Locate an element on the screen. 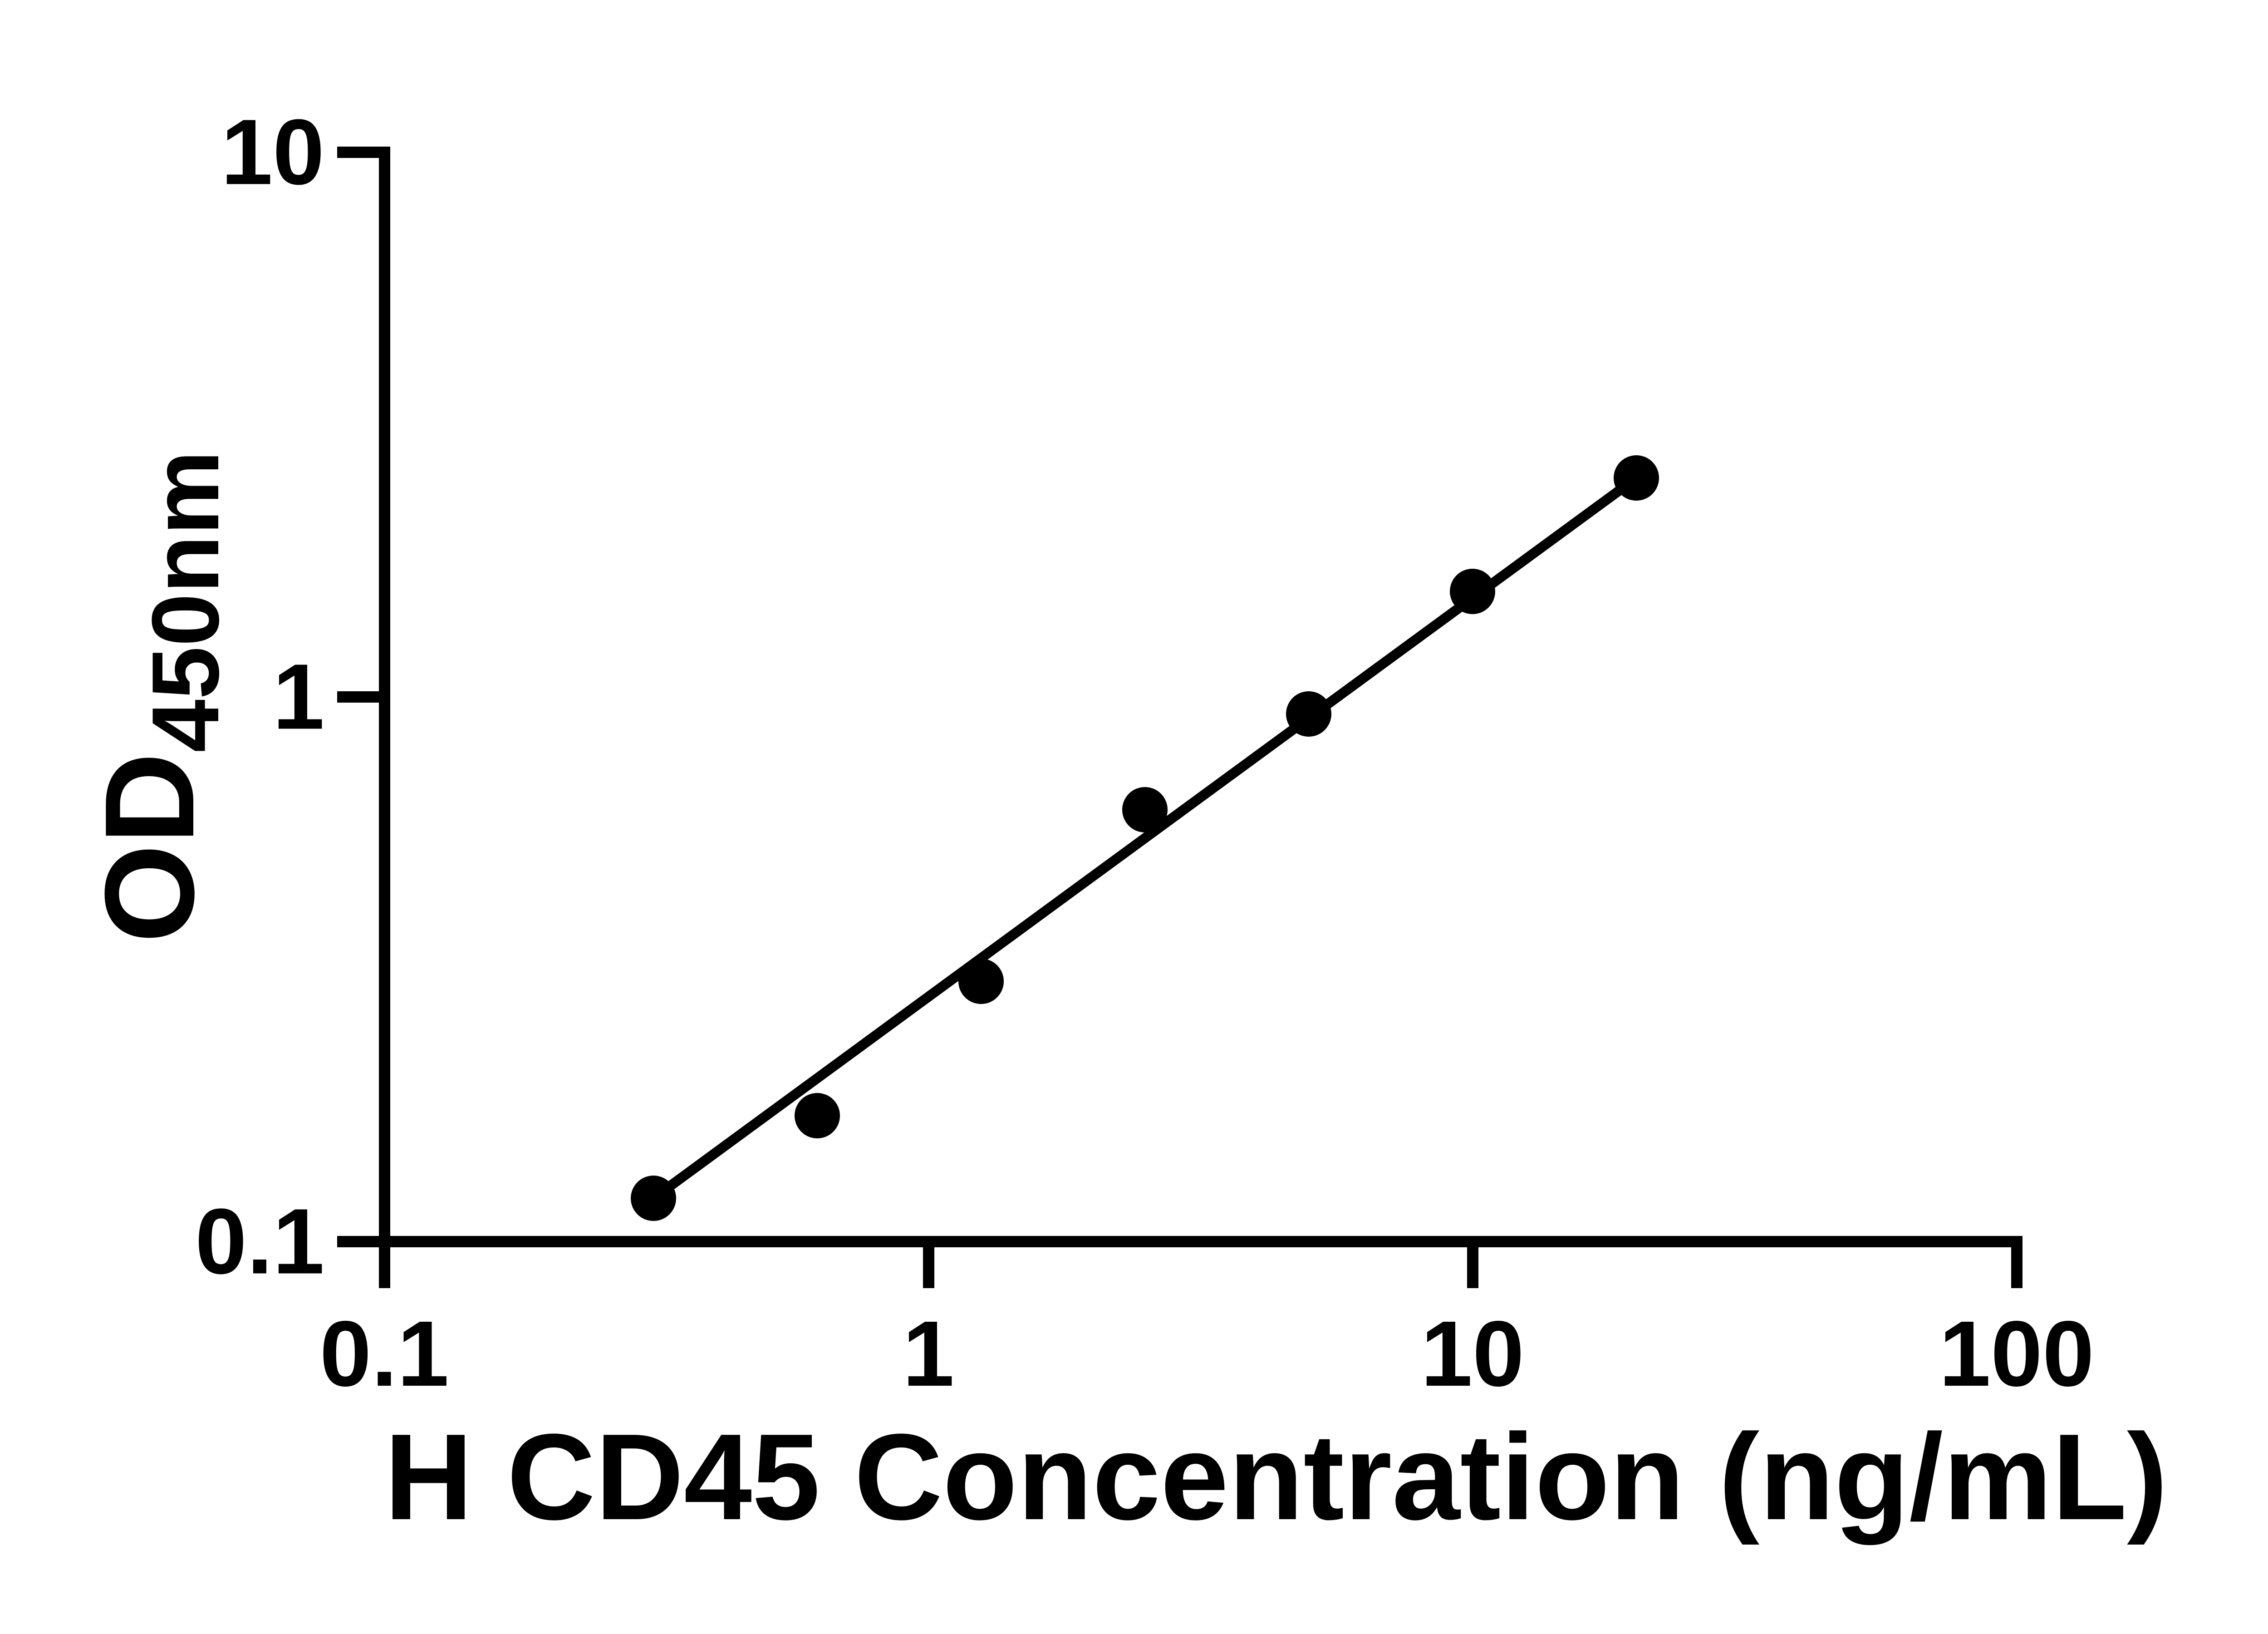  y-axis-title: OD450nm is located at coordinates (159, 696).